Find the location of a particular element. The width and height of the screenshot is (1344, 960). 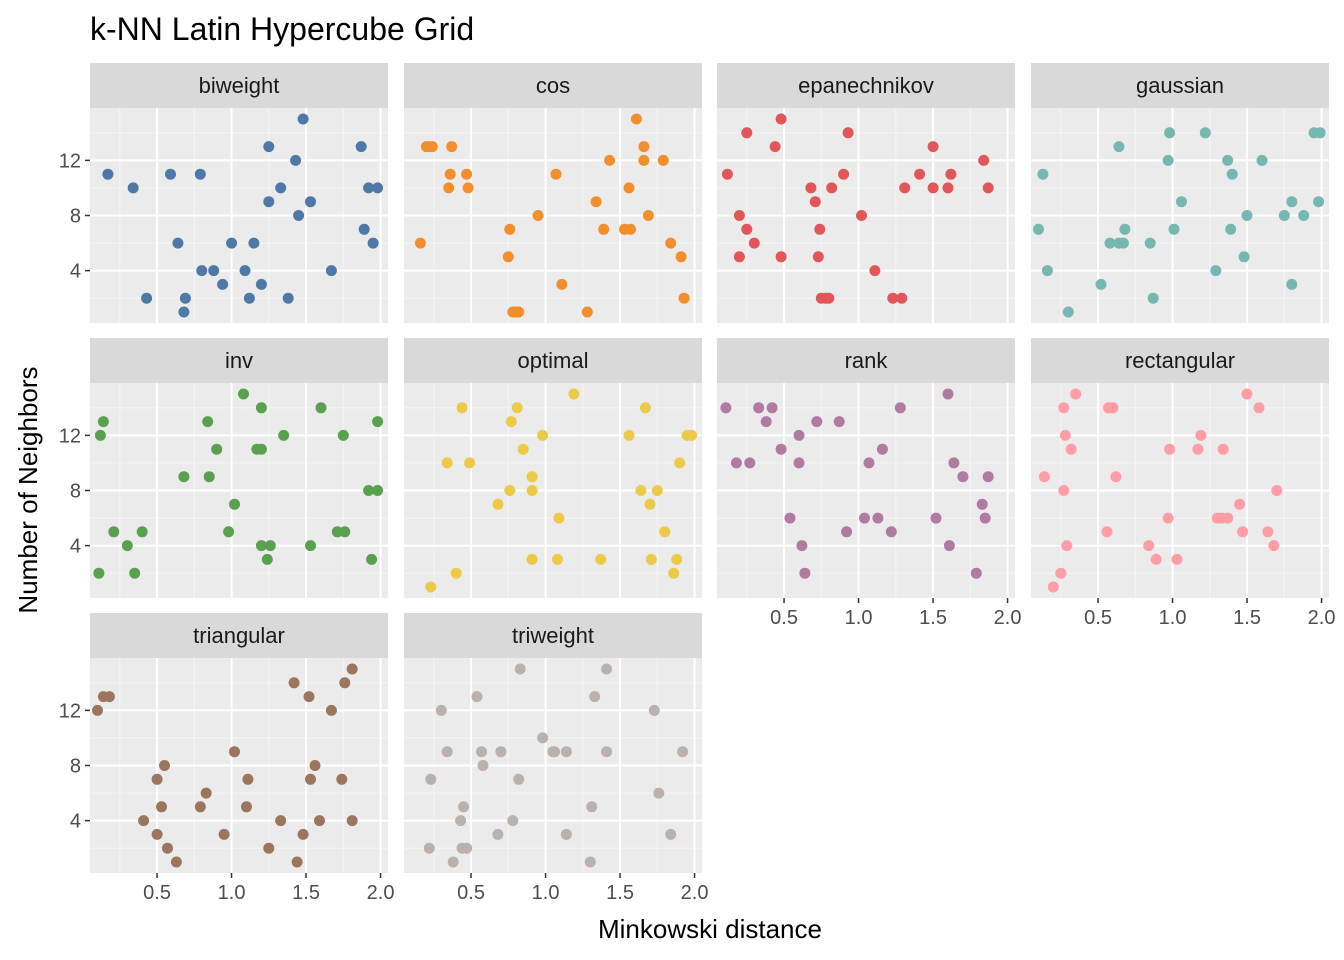

facet-rank: rank 0.5 1.0 1.5 2.0 is located at coordinates (869, 483).